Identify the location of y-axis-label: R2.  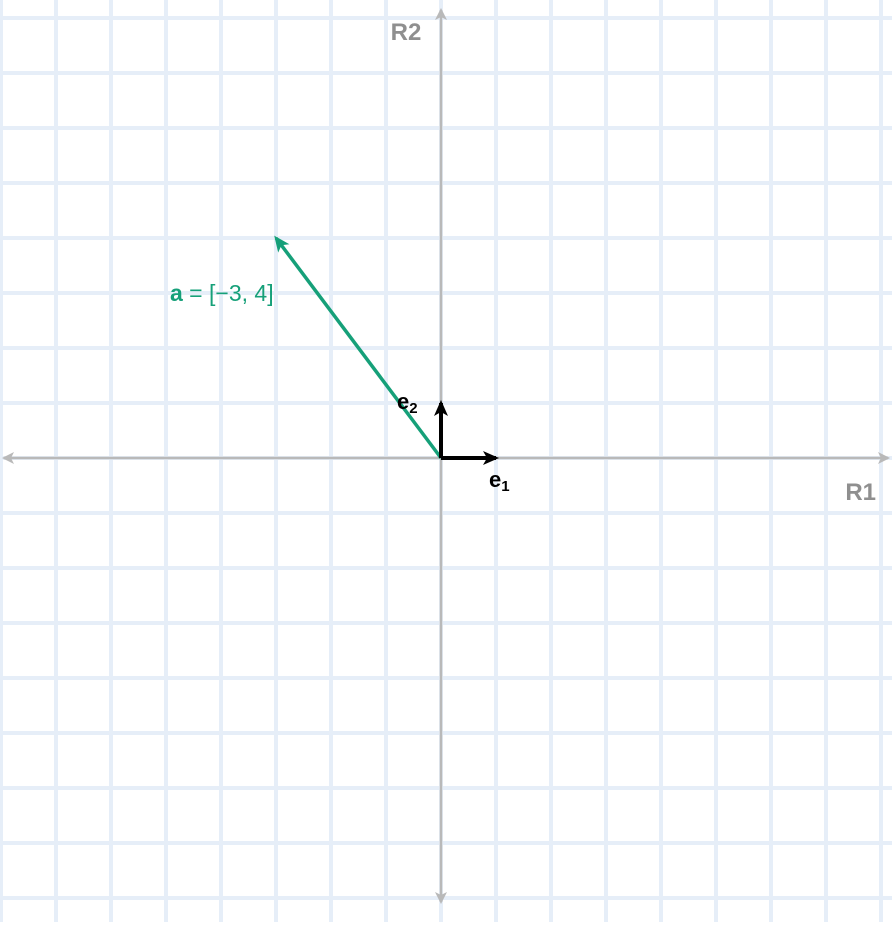
(406, 32).